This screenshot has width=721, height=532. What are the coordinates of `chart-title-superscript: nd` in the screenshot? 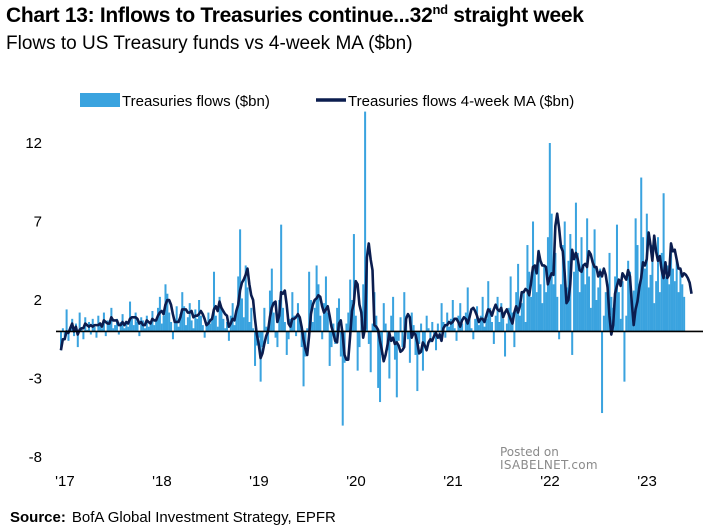 It's located at (440, 9).